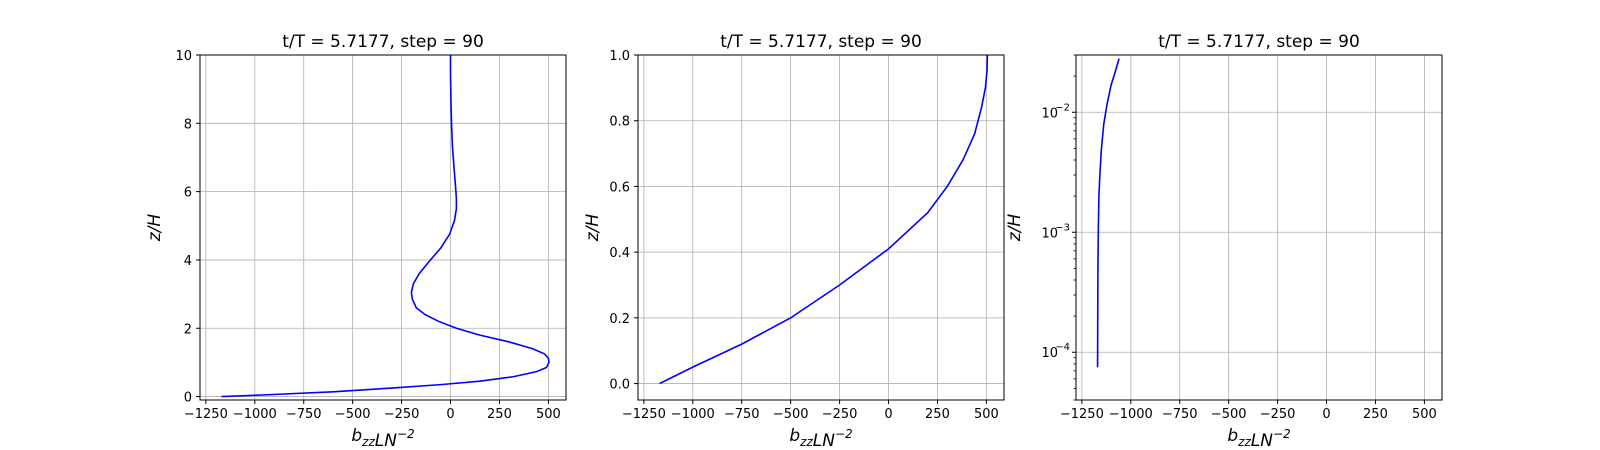 This screenshot has height=450, width=1600. What do you see at coordinates (619, 187) in the screenshot?
I see `y-tick-label: 0.6` at bounding box center [619, 187].